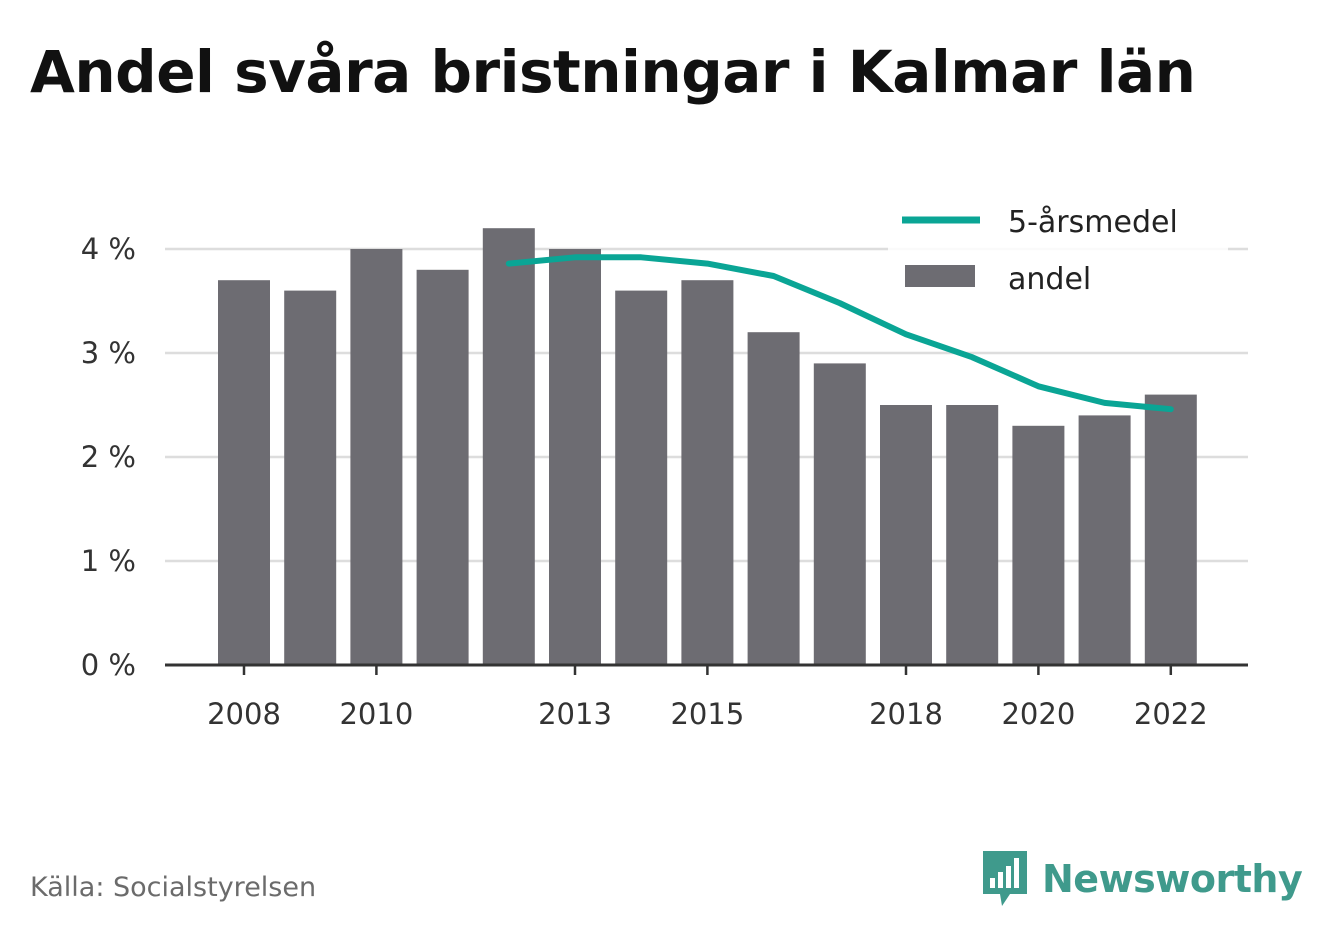 The height and width of the screenshot is (939, 1322). I want to click on brand-logo: Newsworthy, so click(1141, 879).